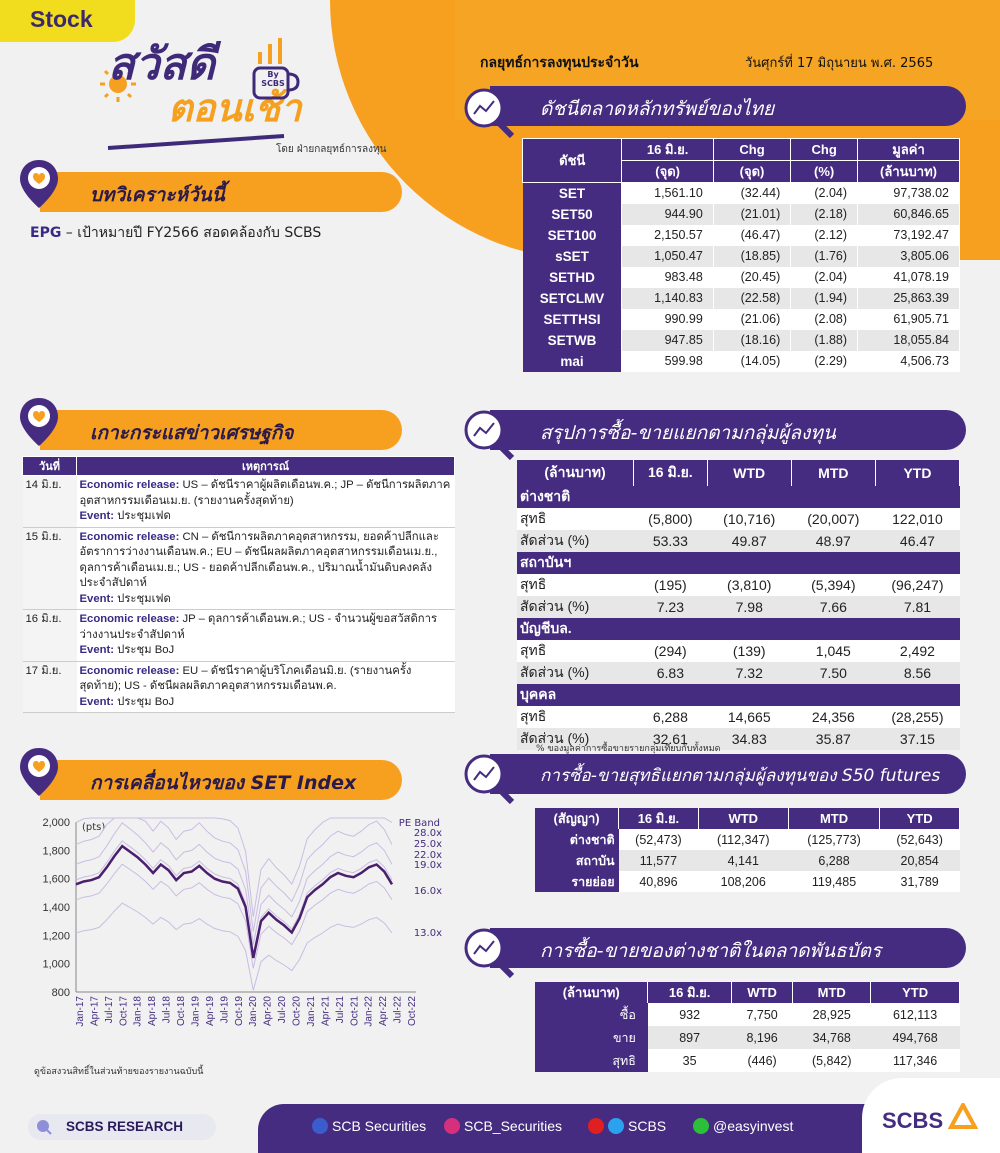 This screenshot has height=1153, width=1000. What do you see at coordinates (915, 1037) in the screenshot?
I see `bond_table-cell: 494,768` at bounding box center [915, 1037].